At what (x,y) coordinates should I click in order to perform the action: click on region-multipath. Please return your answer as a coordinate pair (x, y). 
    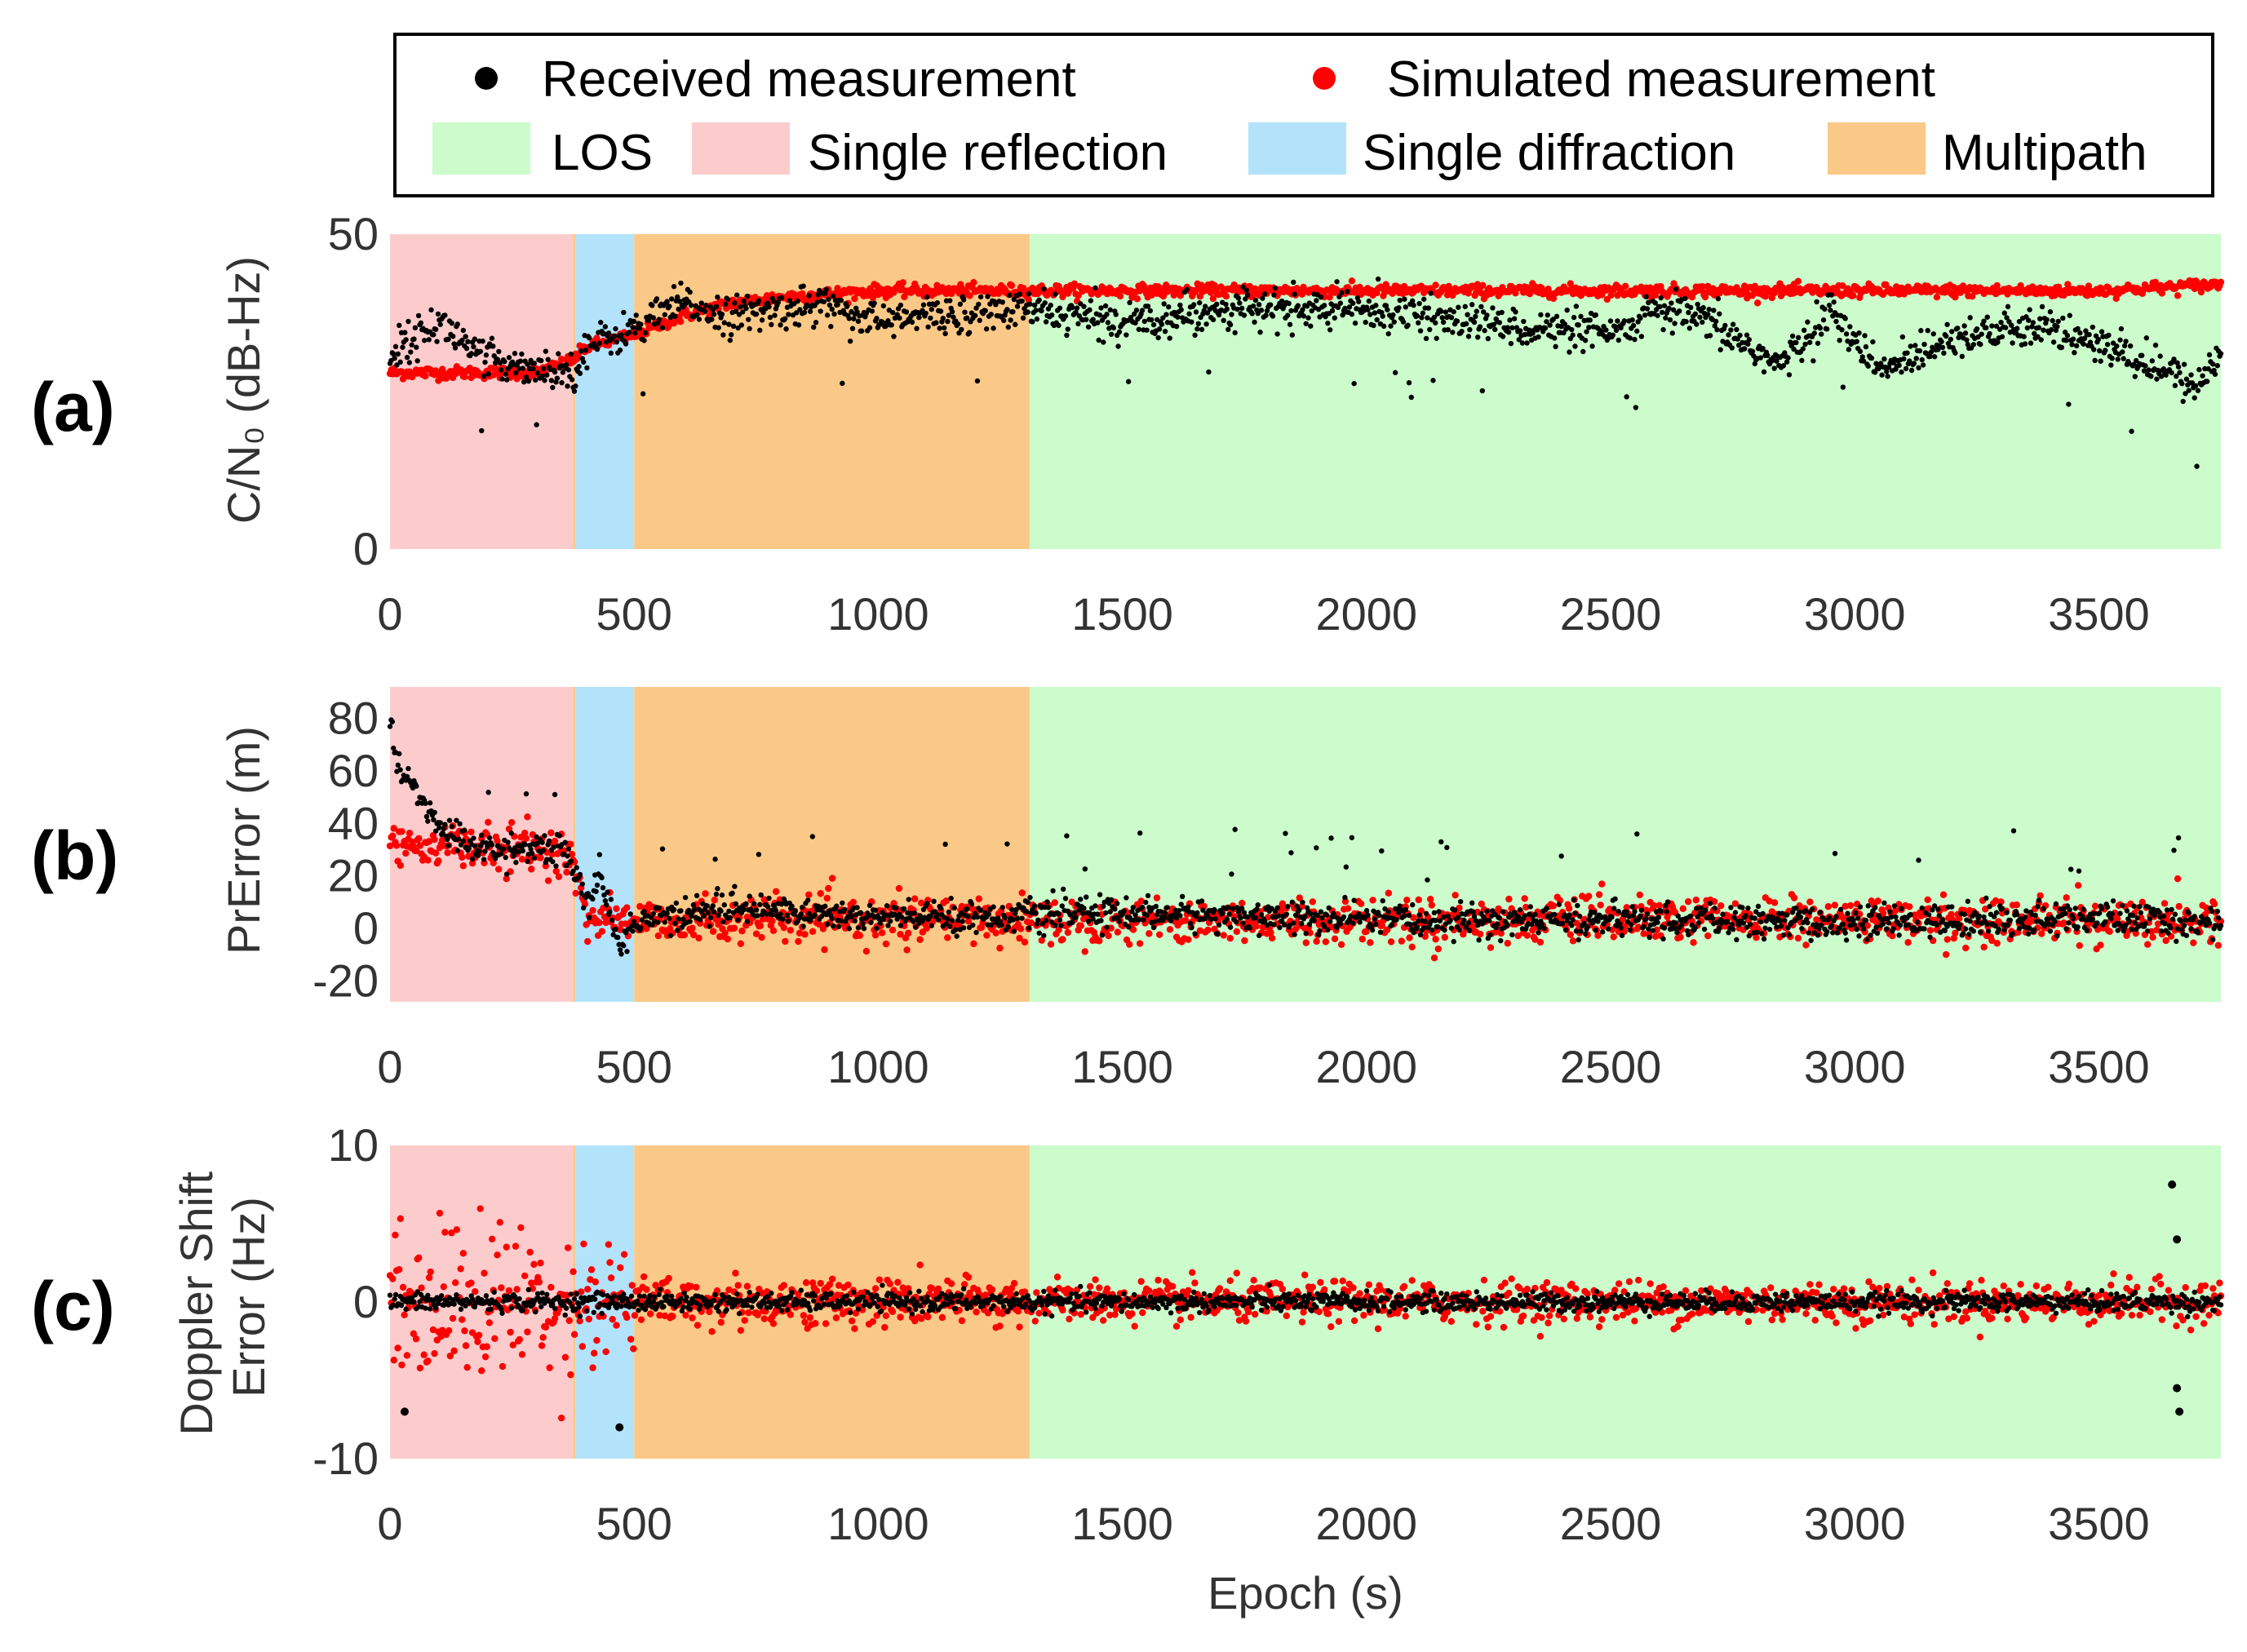
    Looking at the image, I should click on (832, 844).